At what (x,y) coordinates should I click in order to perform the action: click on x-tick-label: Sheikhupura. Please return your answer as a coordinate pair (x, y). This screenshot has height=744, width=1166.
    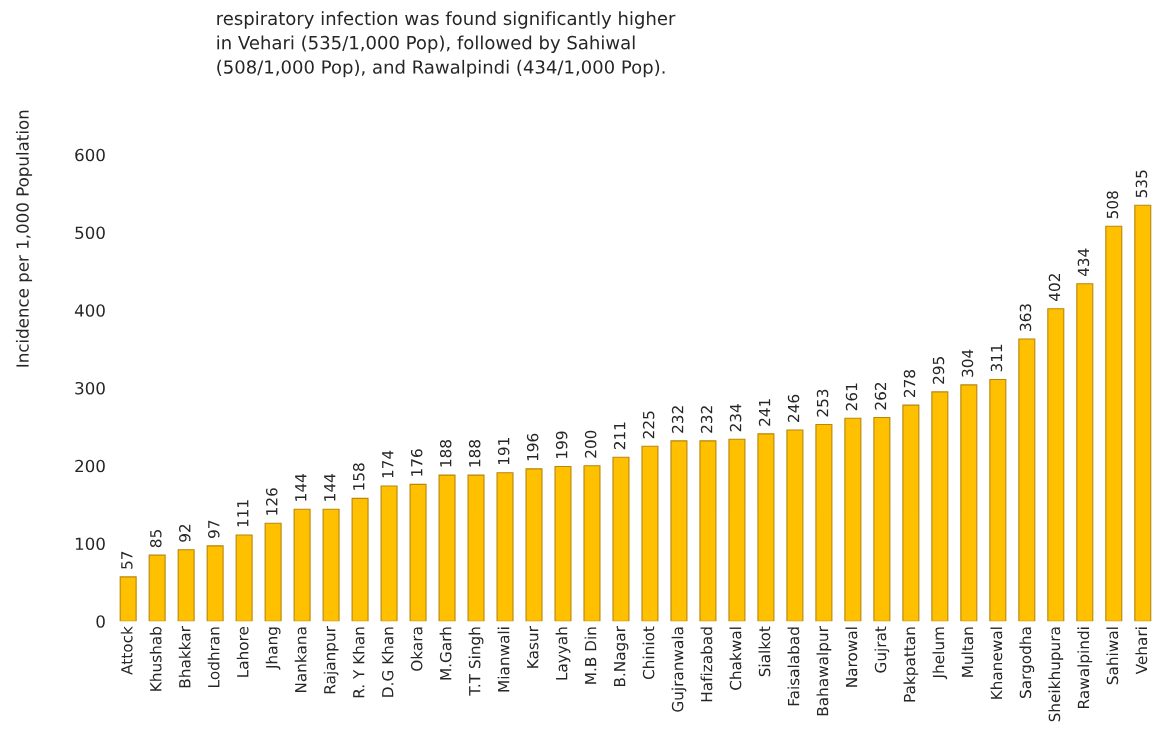
    Looking at the image, I should click on (1056, 674).